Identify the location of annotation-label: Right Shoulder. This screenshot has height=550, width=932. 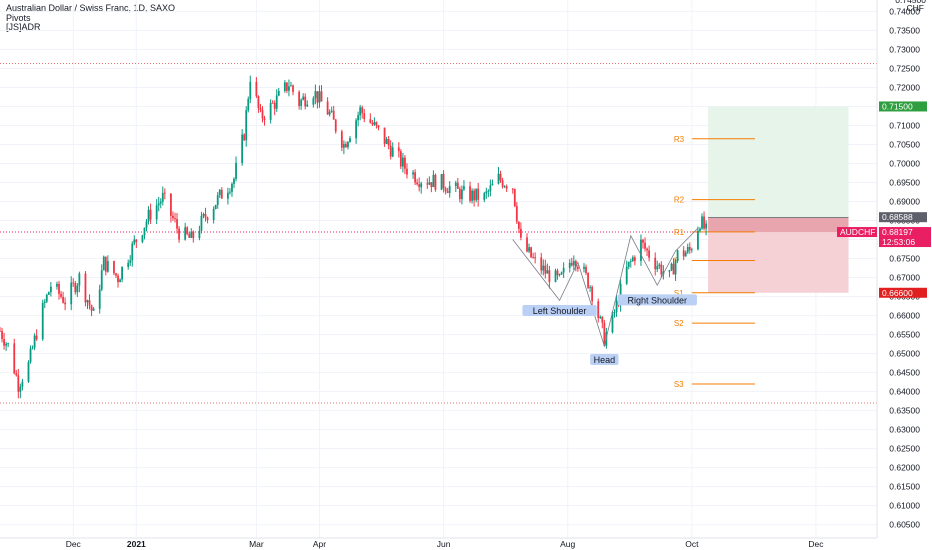
(657, 300).